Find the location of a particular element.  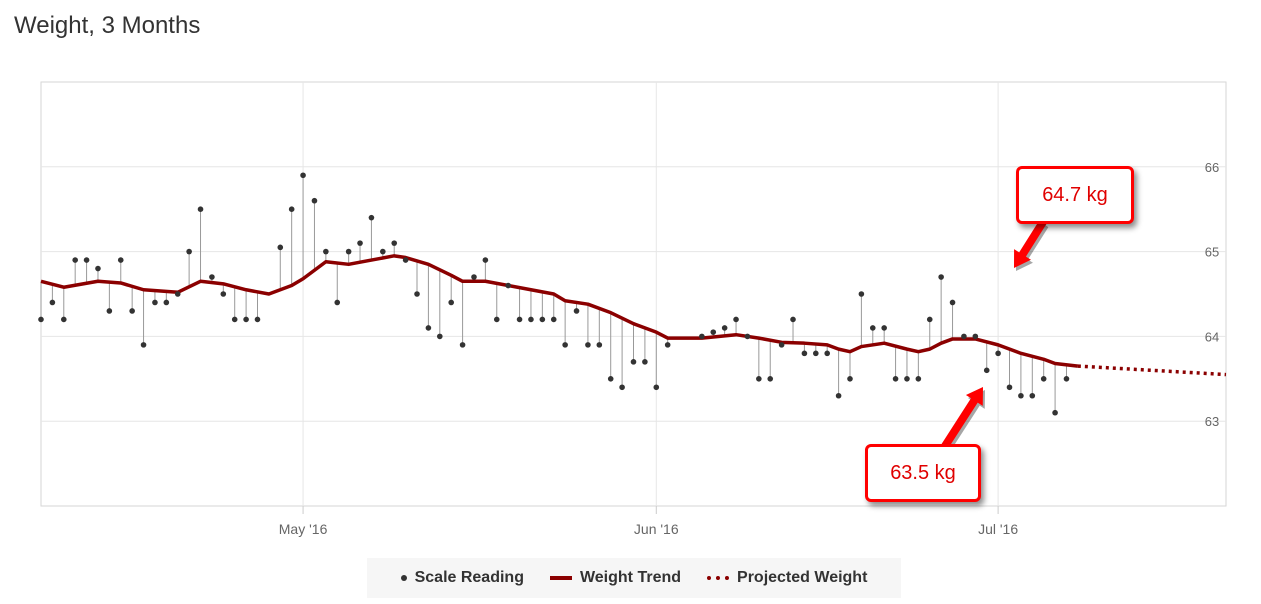

x-axis-ticks: May '16 Jun '16 Jul '16 is located at coordinates (648, 521).